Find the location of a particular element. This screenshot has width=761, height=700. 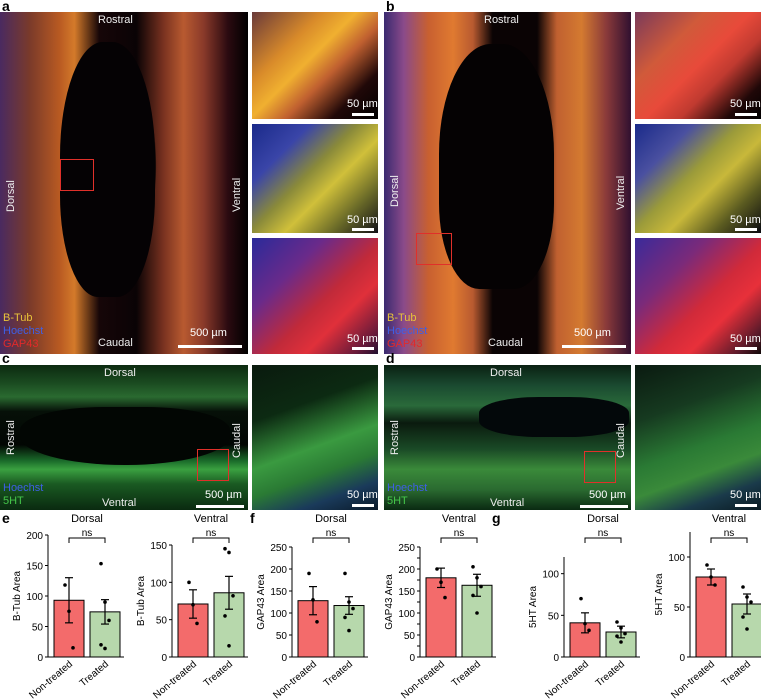

scalebar-text-a2: 50 µm is located at coordinates (362, 220).